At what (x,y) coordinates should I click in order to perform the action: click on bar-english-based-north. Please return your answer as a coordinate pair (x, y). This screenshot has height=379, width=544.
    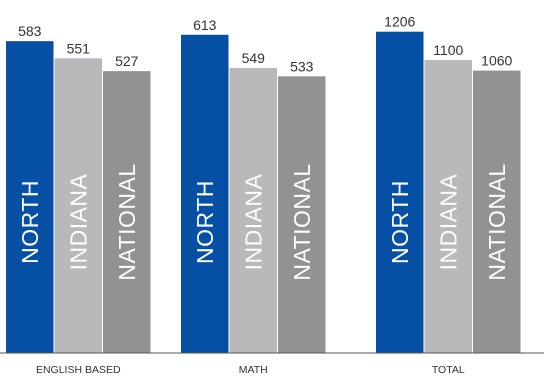
    Looking at the image, I should click on (30, 197).